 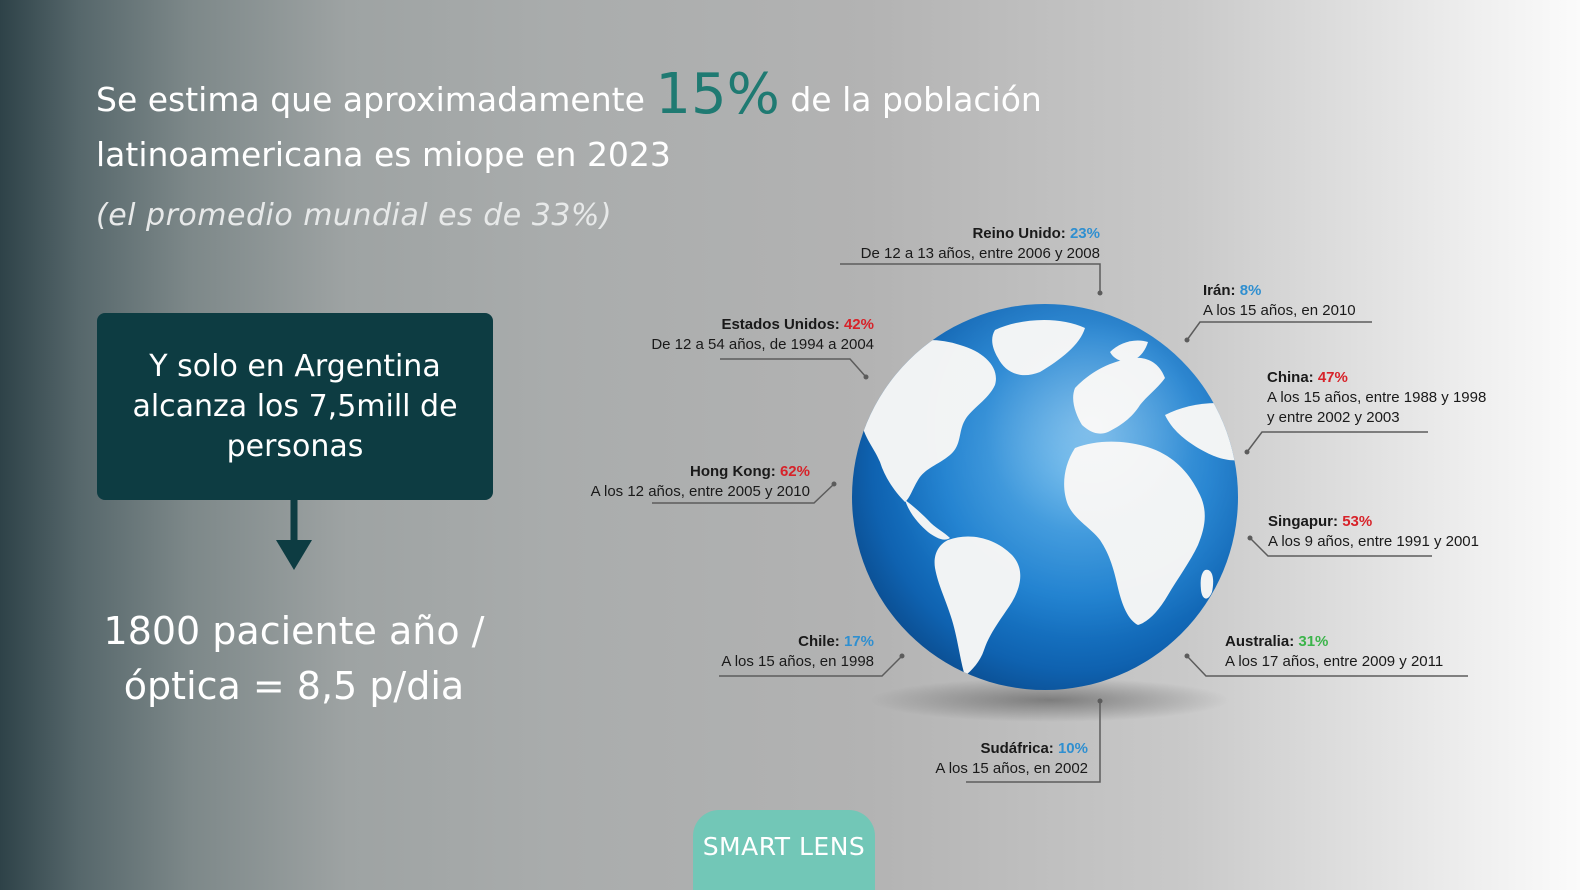 What do you see at coordinates (1084, 233) in the screenshot?
I see `label-reino-unido-percent: 23%` at bounding box center [1084, 233].